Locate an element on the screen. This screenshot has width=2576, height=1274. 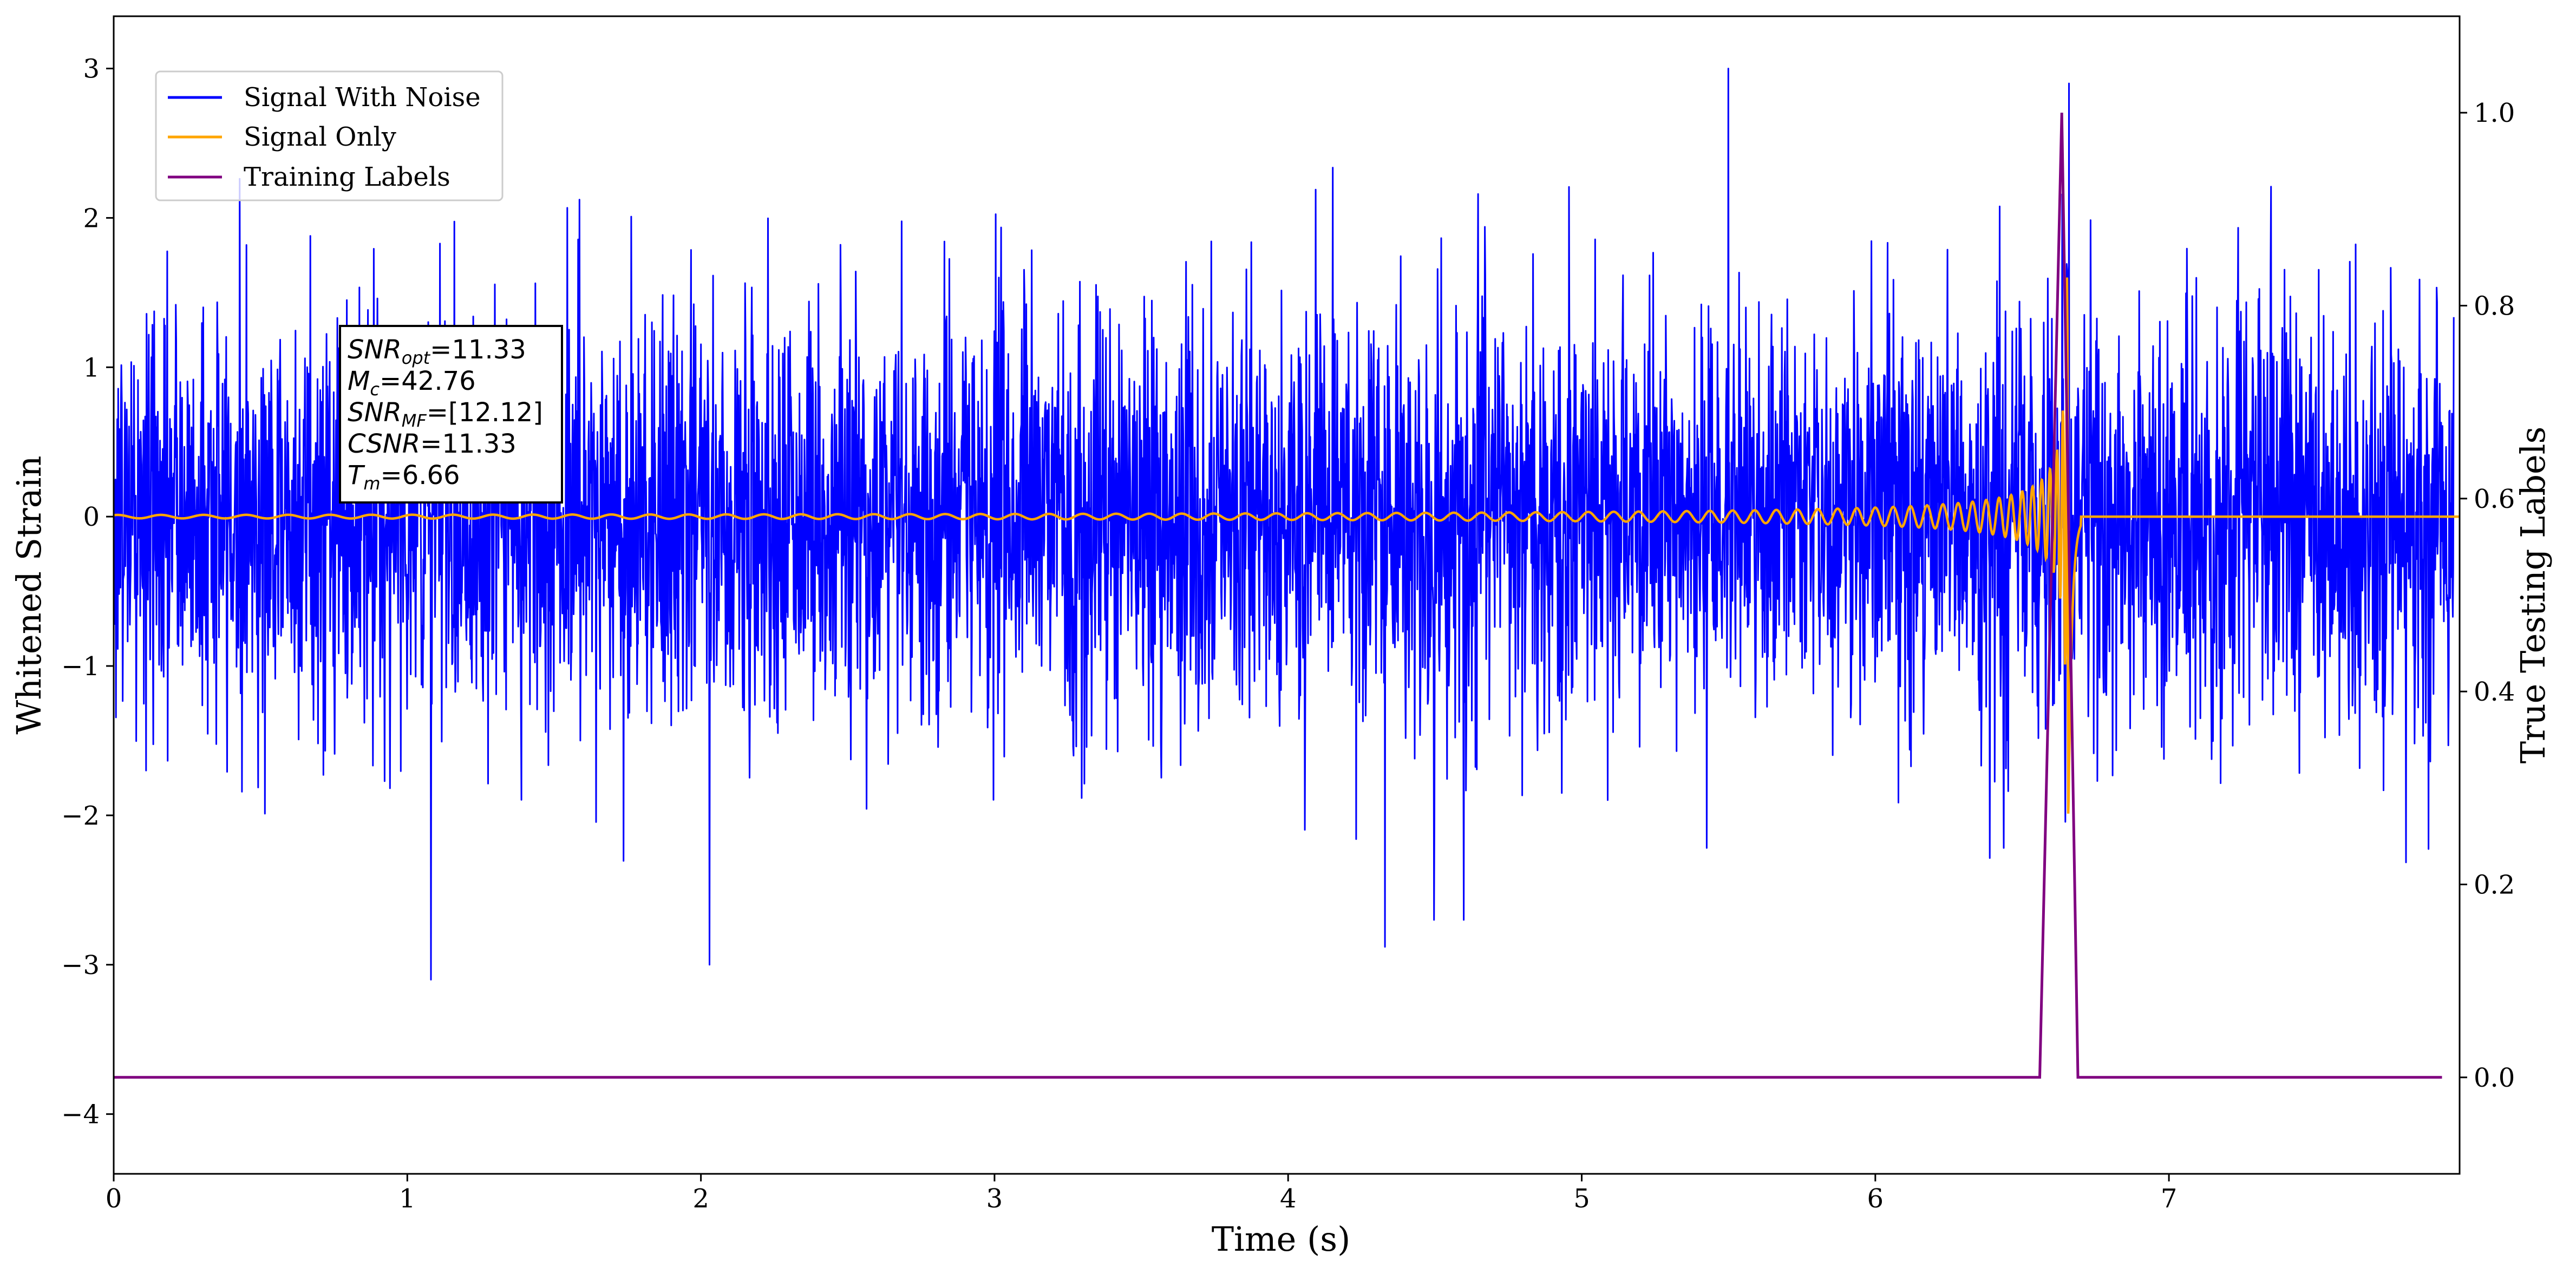
annotation-line: Tm=6.66 is located at coordinates (404, 477).